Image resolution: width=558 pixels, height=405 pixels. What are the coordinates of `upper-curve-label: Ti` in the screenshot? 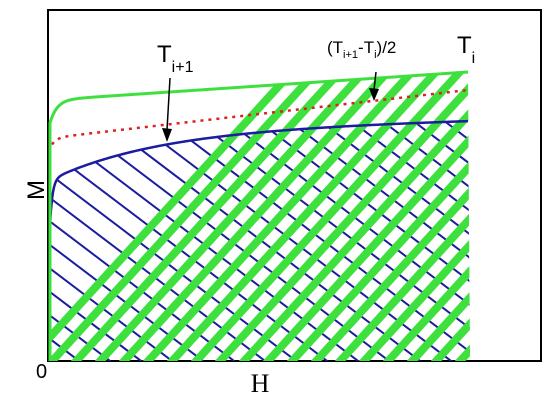 It's located at (466, 49).